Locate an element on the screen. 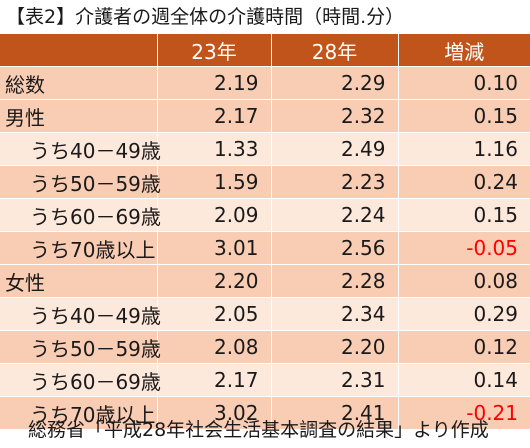  table-row: うち60－69歳 2.17 2.31 0.14 is located at coordinates (265, 380).